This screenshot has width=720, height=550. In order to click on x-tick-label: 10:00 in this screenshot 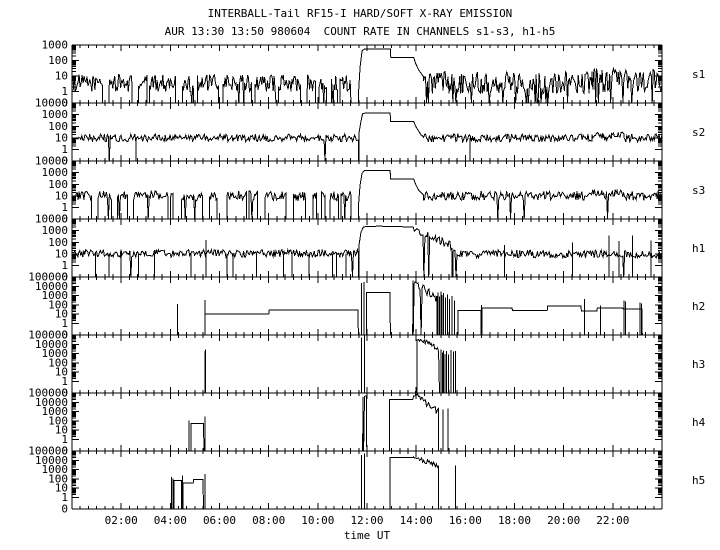, I will do `click(317, 520)`.